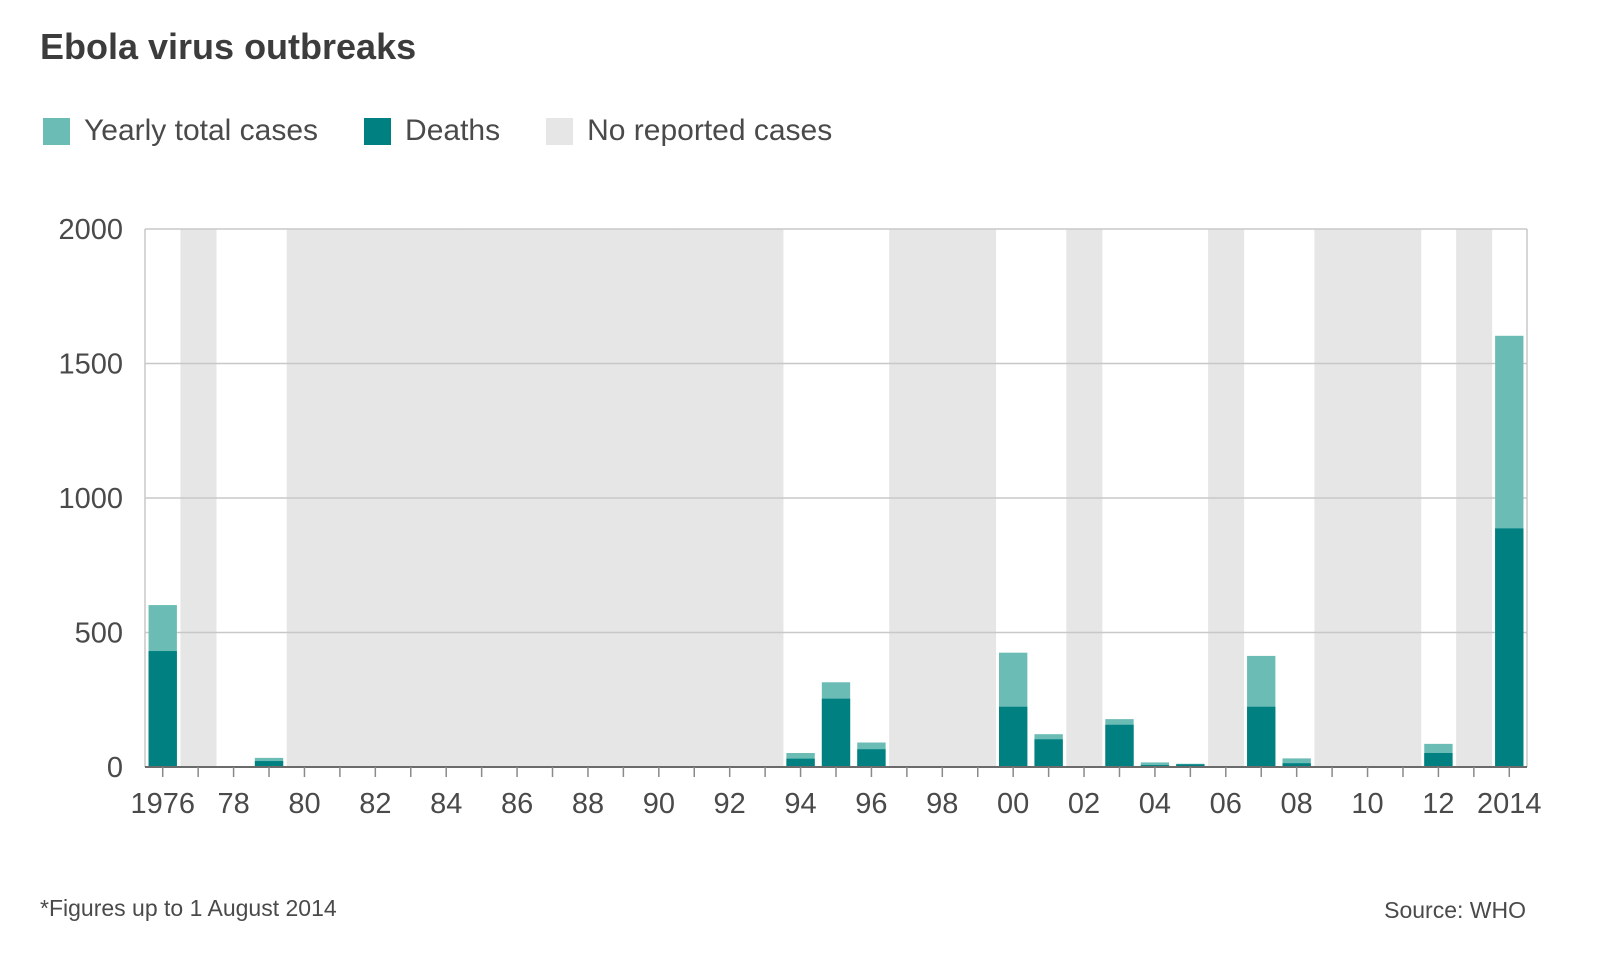 The height and width of the screenshot is (975, 1600). What do you see at coordinates (517, 804) in the screenshot?
I see `x-tick-label-1986: 86` at bounding box center [517, 804].